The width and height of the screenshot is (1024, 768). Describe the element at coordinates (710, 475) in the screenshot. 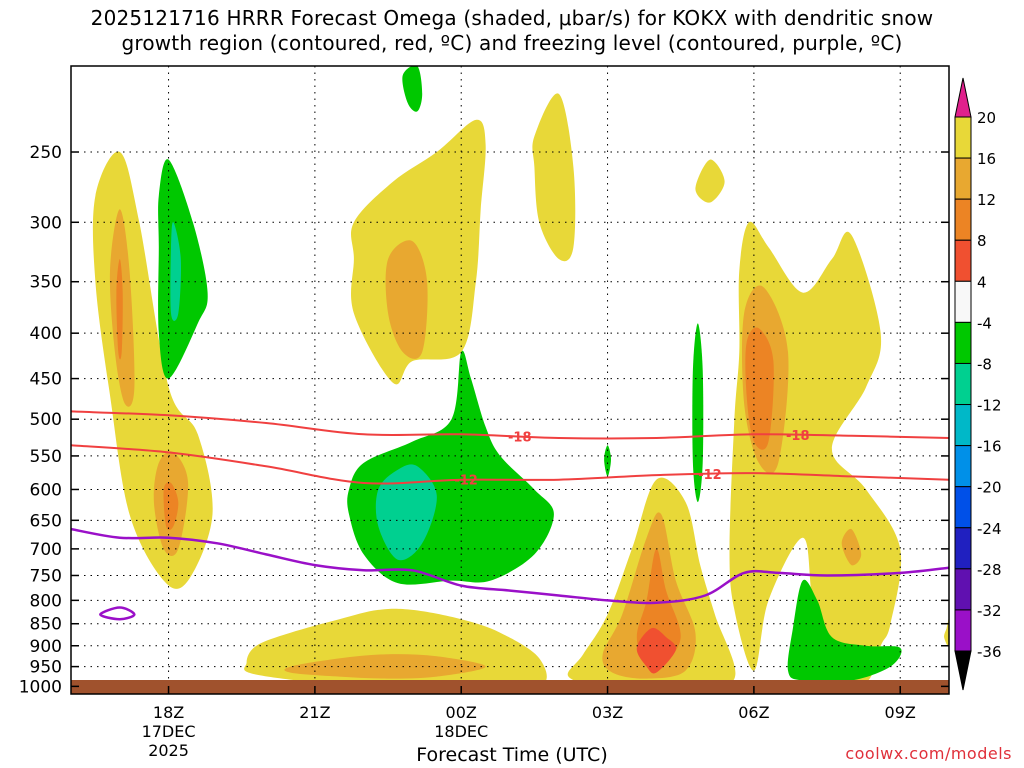

I see `contour-label--12-1: -12` at that location.